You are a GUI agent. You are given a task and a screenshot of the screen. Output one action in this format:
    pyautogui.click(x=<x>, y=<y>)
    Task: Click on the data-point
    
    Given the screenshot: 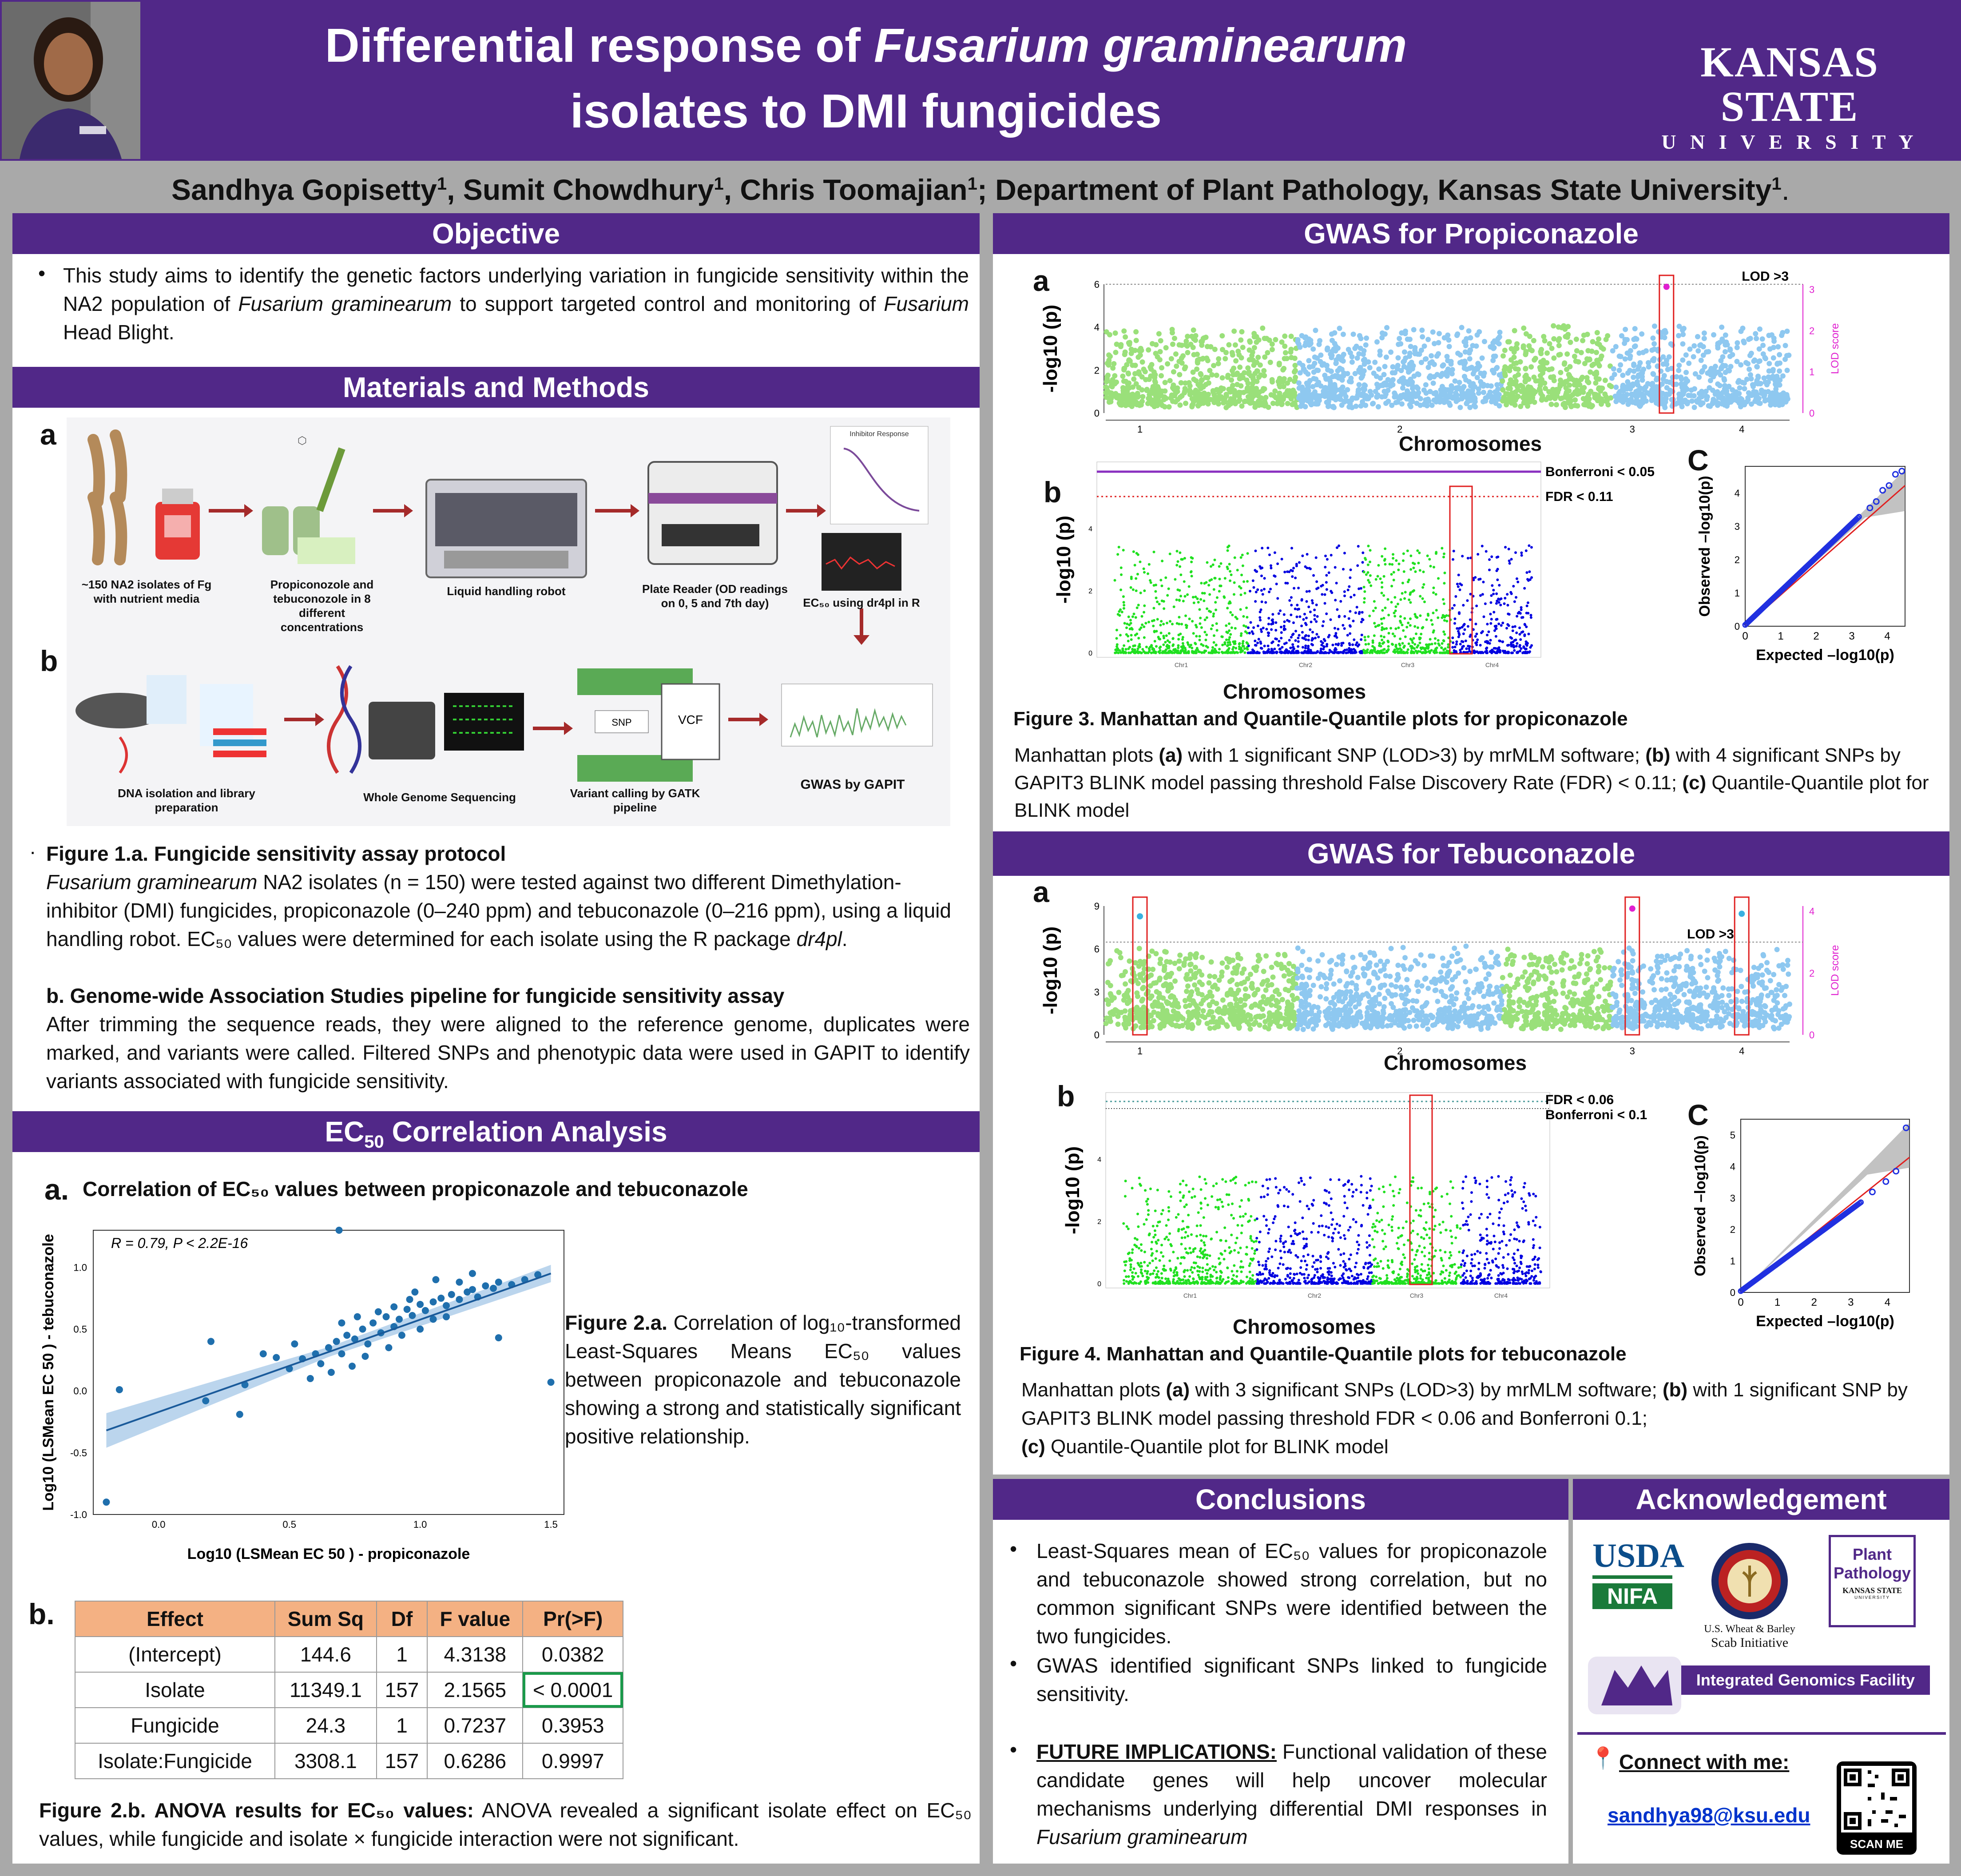 What is the action you would take?
    pyautogui.click(x=357, y=1316)
    